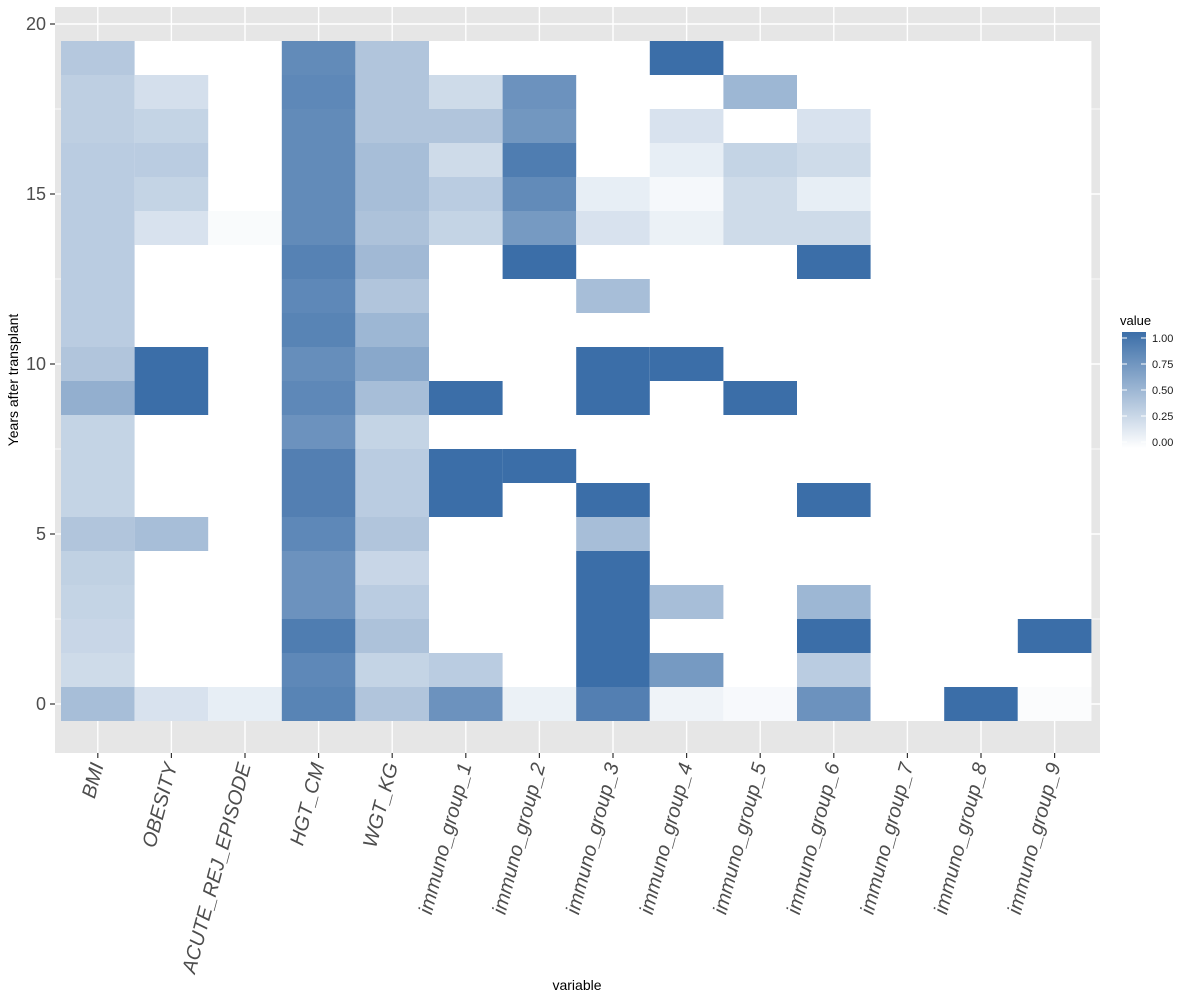 The width and height of the screenshot is (1200, 1000). Describe the element at coordinates (171, 160) in the screenshot. I see `heatmap-cell: OBESITY, 16: 0.35` at that location.